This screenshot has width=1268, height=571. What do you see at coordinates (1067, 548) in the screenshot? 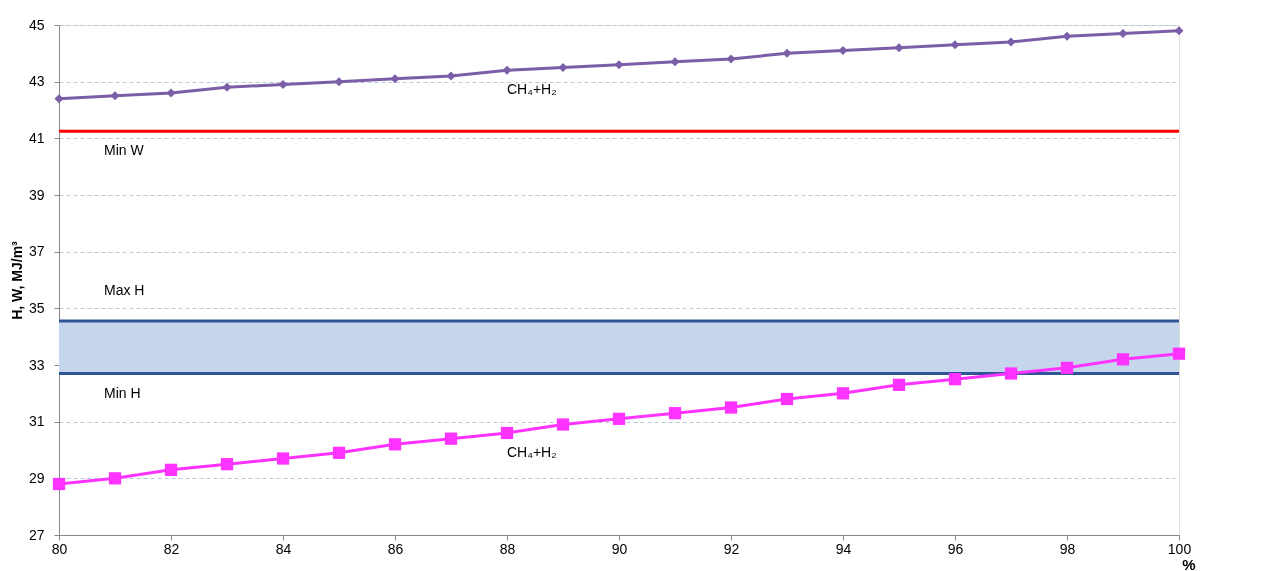
I see `x-tick-label: 98` at bounding box center [1067, 548].